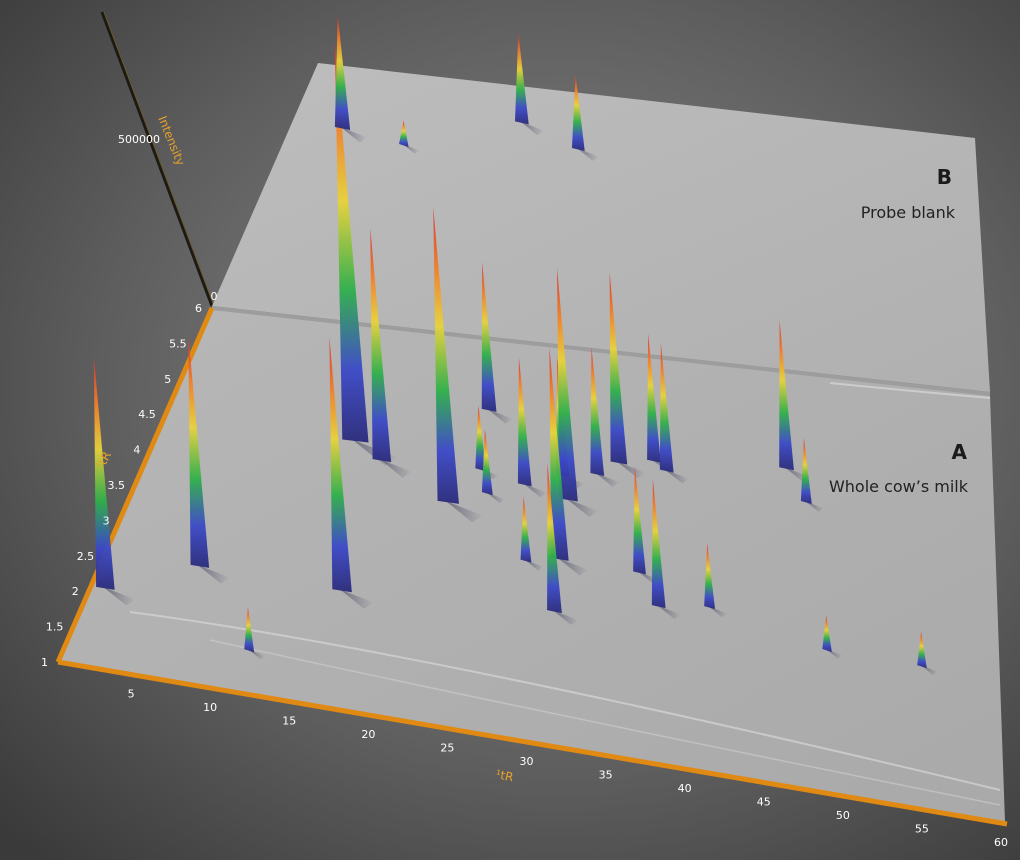 The height and width of the screenshot is (860, 1020). I want to click on z-axis-line, so click(157, 159).